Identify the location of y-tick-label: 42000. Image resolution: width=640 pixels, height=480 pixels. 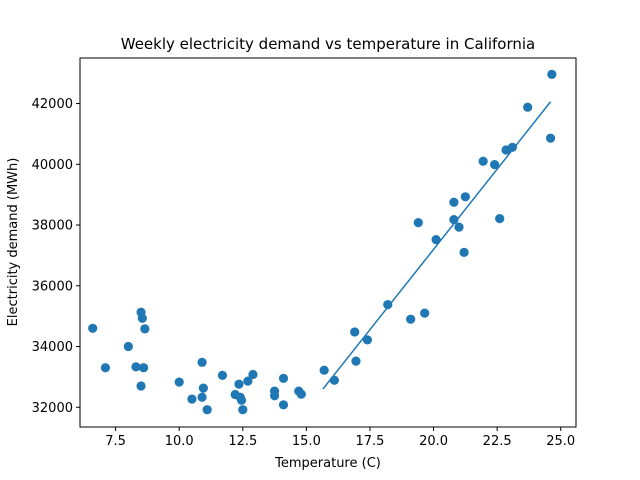
(52, 104).